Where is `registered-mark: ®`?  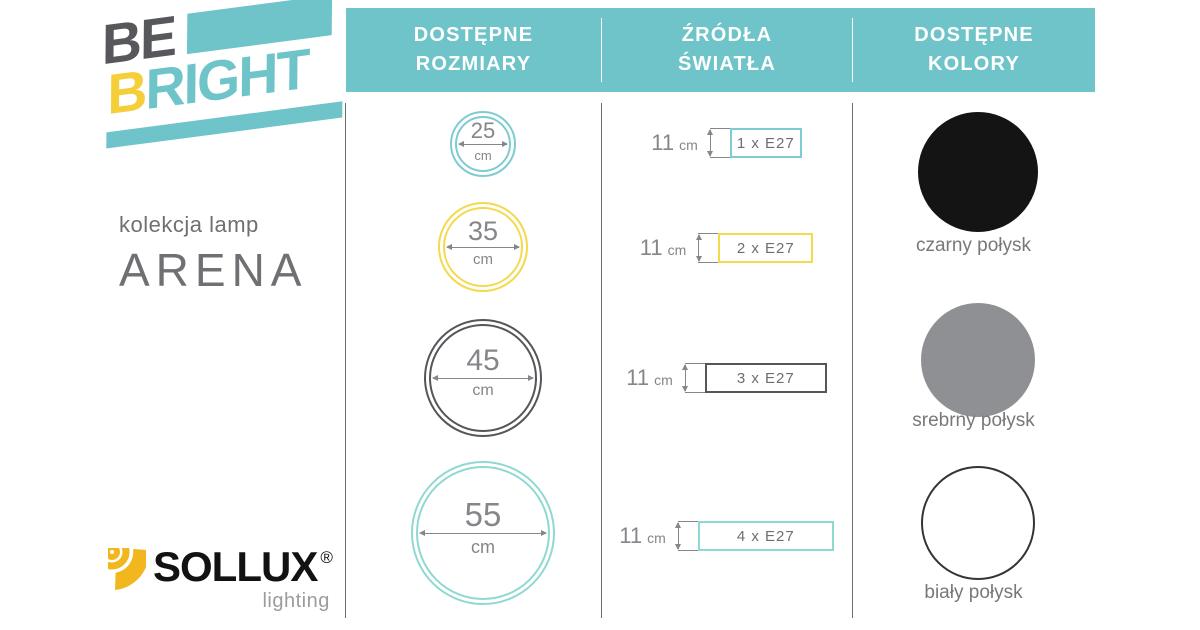 registered-mark: ® is located at coordinates (326, 557).